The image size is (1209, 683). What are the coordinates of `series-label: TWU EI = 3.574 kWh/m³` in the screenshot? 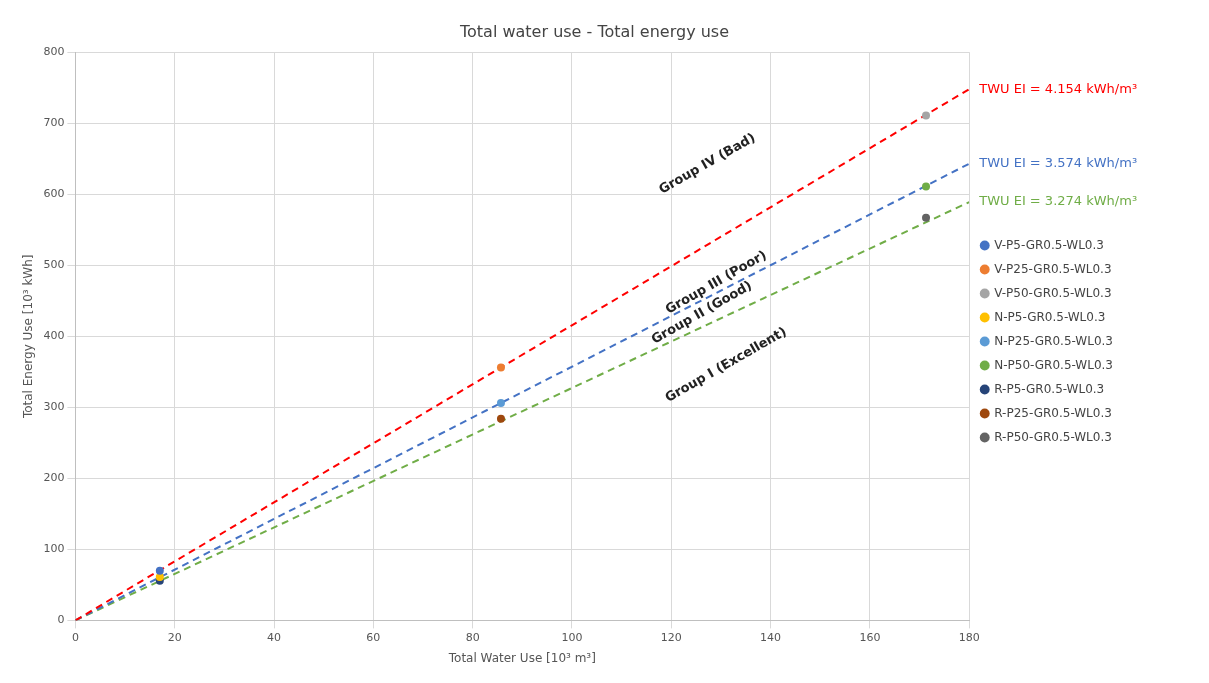 It's located at (1058, 163).